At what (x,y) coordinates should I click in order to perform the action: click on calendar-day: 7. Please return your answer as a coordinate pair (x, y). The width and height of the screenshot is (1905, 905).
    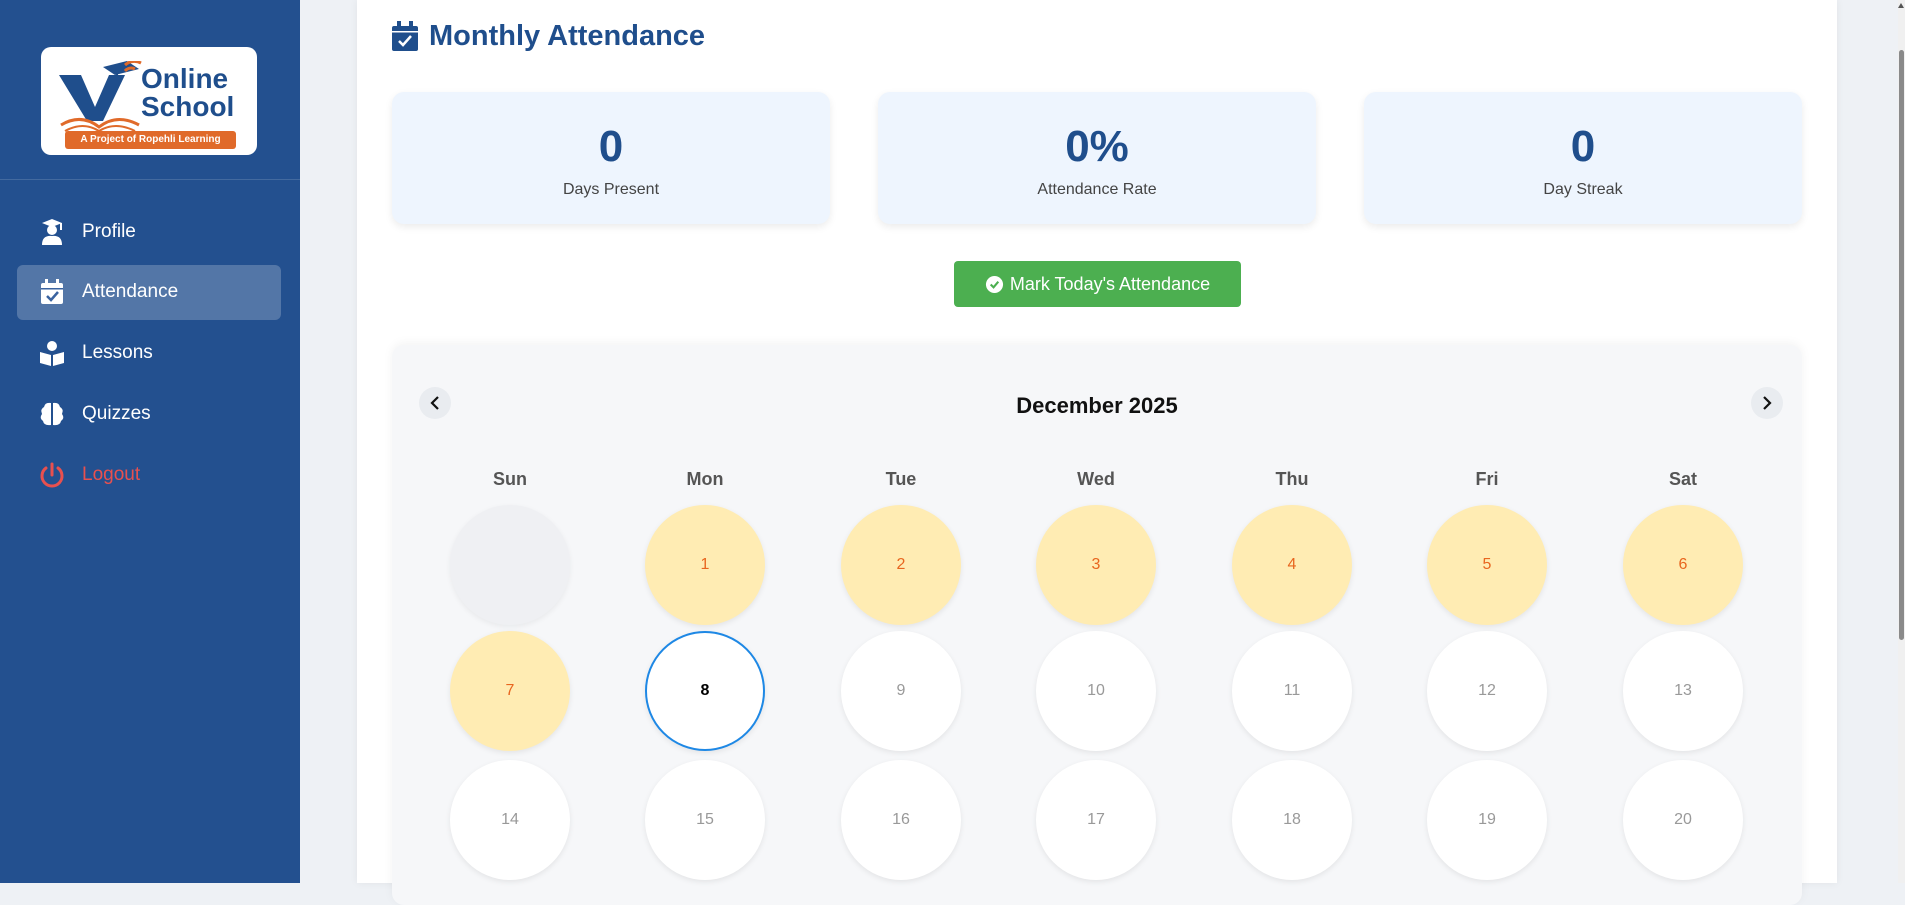
    Looking at the image, I should click on (510, 691).